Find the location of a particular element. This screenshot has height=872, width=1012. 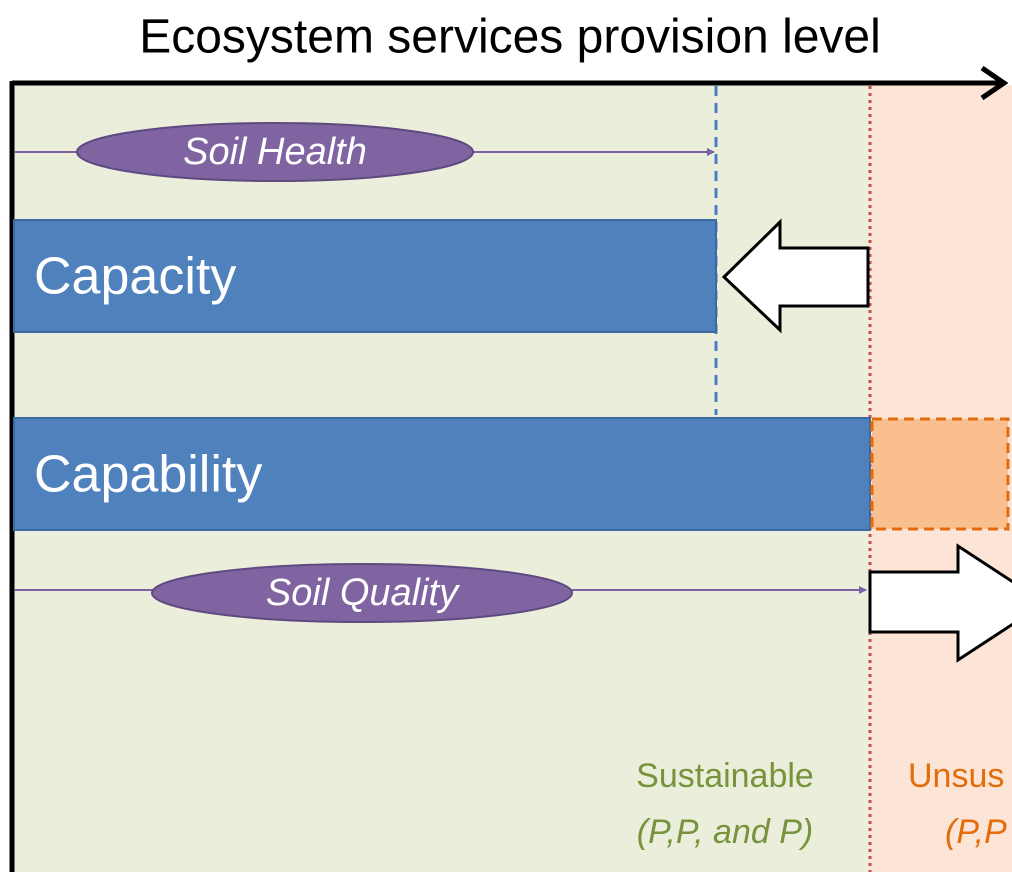

soil-health-ellipse is located at coordinates (275, 152).